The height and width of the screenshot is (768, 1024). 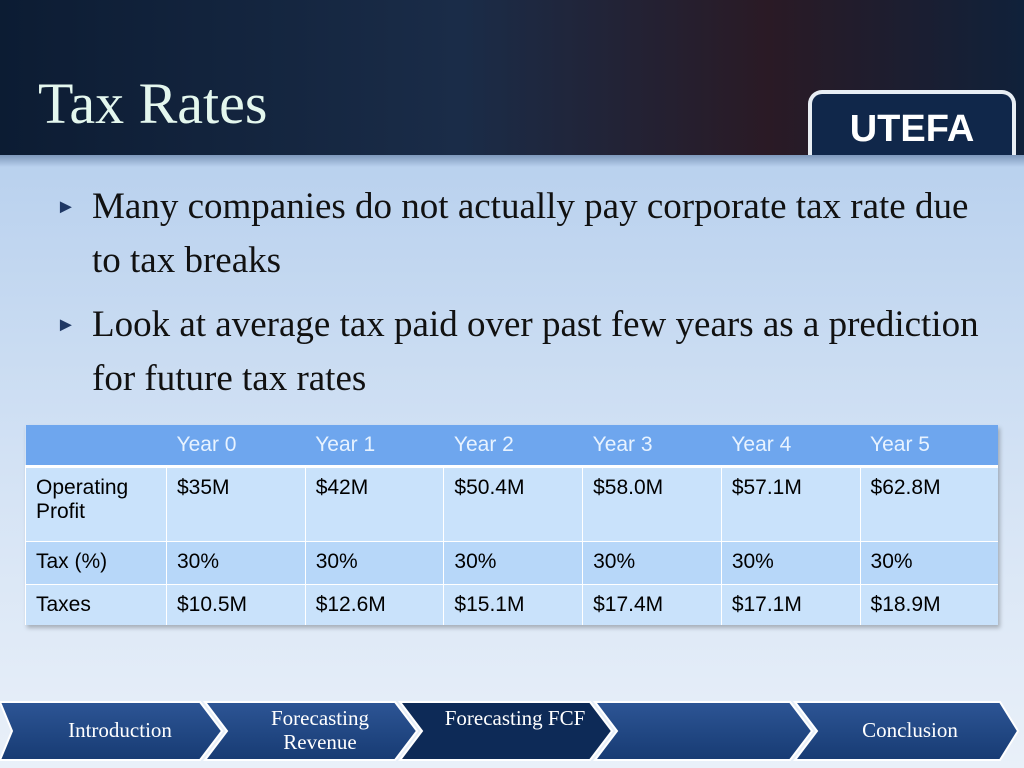 What do you see at coordinates (320, 730) in the screenshot?
I see `nav-label: Forecasting Revenue` at bounding box center [320, 730].